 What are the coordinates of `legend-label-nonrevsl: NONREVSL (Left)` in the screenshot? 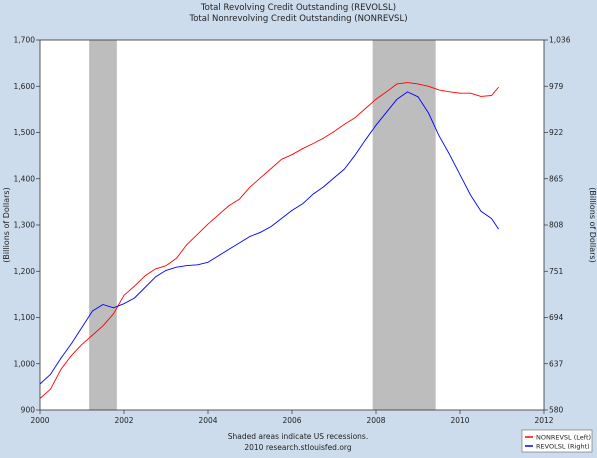 It's located at (563, 438).